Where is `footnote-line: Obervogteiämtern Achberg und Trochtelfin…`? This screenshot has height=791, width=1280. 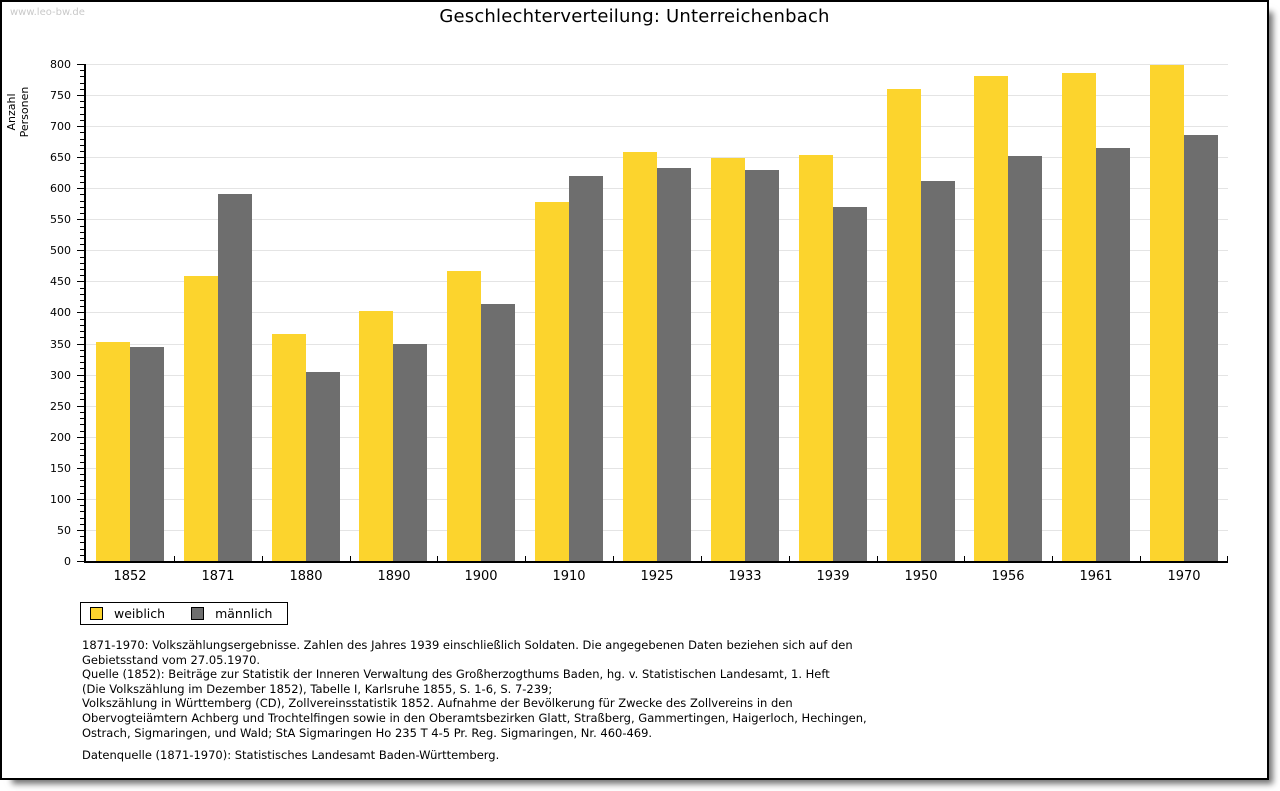
footnote-line: Obervogteiämtern Achberg und Trochtelfin… is located at coordinates (474, 717).